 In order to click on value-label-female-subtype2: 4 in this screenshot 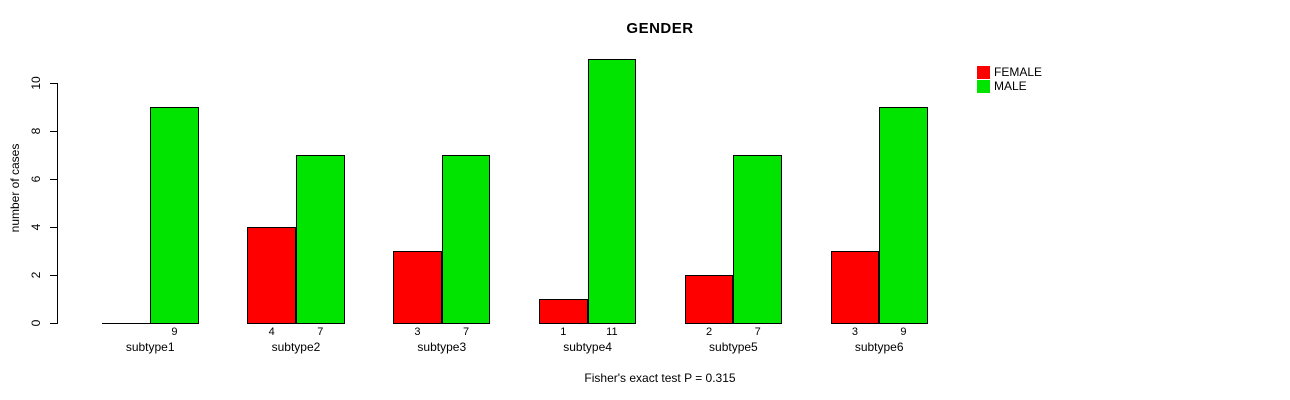, I will do `click(271, 332)`.